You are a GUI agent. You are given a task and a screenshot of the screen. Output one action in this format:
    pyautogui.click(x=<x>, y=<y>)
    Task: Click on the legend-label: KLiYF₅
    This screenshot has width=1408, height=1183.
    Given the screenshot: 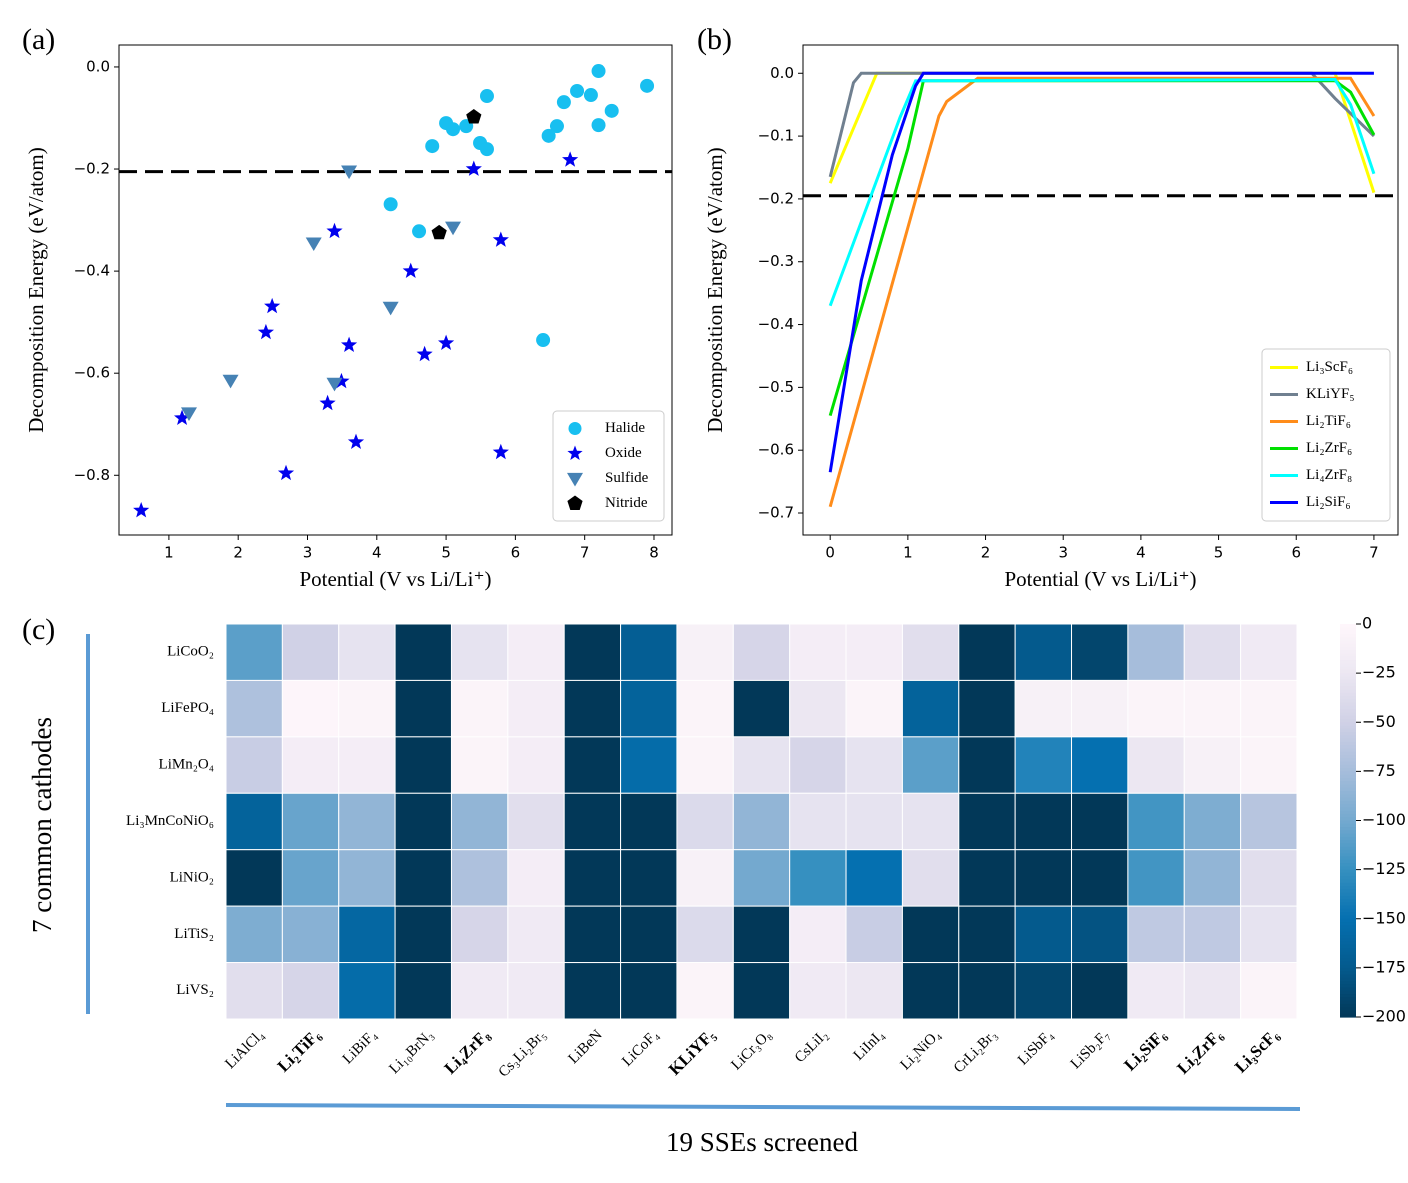 What is the action you would take?
    pyautogui.click(x=1330, y=394)
    